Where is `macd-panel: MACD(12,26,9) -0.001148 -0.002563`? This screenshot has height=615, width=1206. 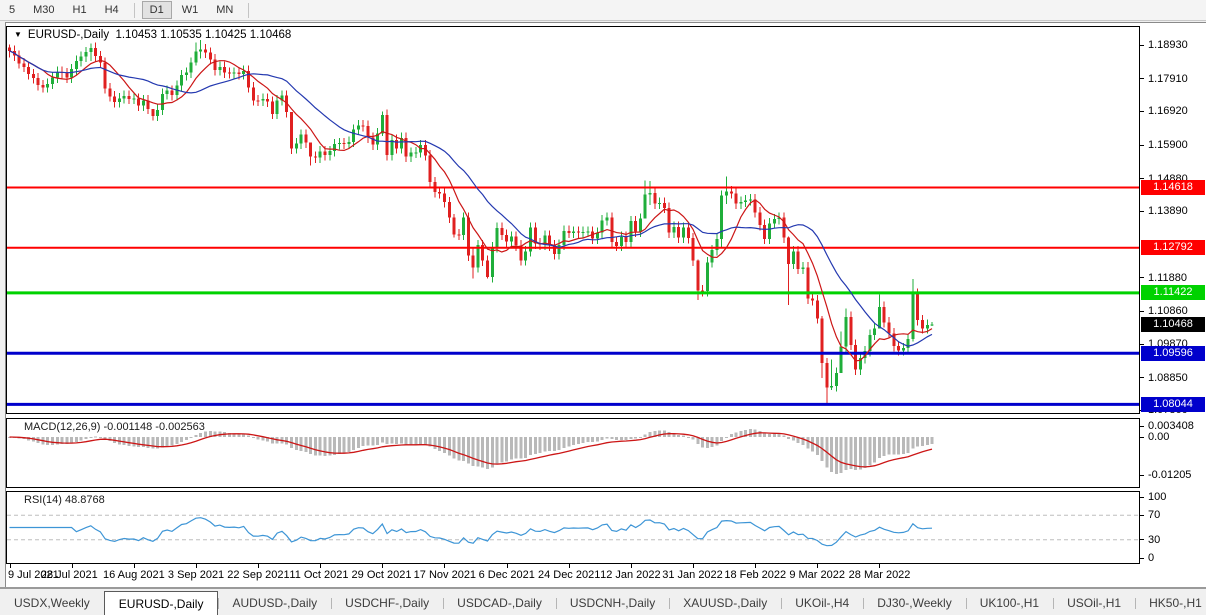
macd-panel: MACD(12,26,9) -0.001148 -0.002563 is located at coordinates (573, 453).